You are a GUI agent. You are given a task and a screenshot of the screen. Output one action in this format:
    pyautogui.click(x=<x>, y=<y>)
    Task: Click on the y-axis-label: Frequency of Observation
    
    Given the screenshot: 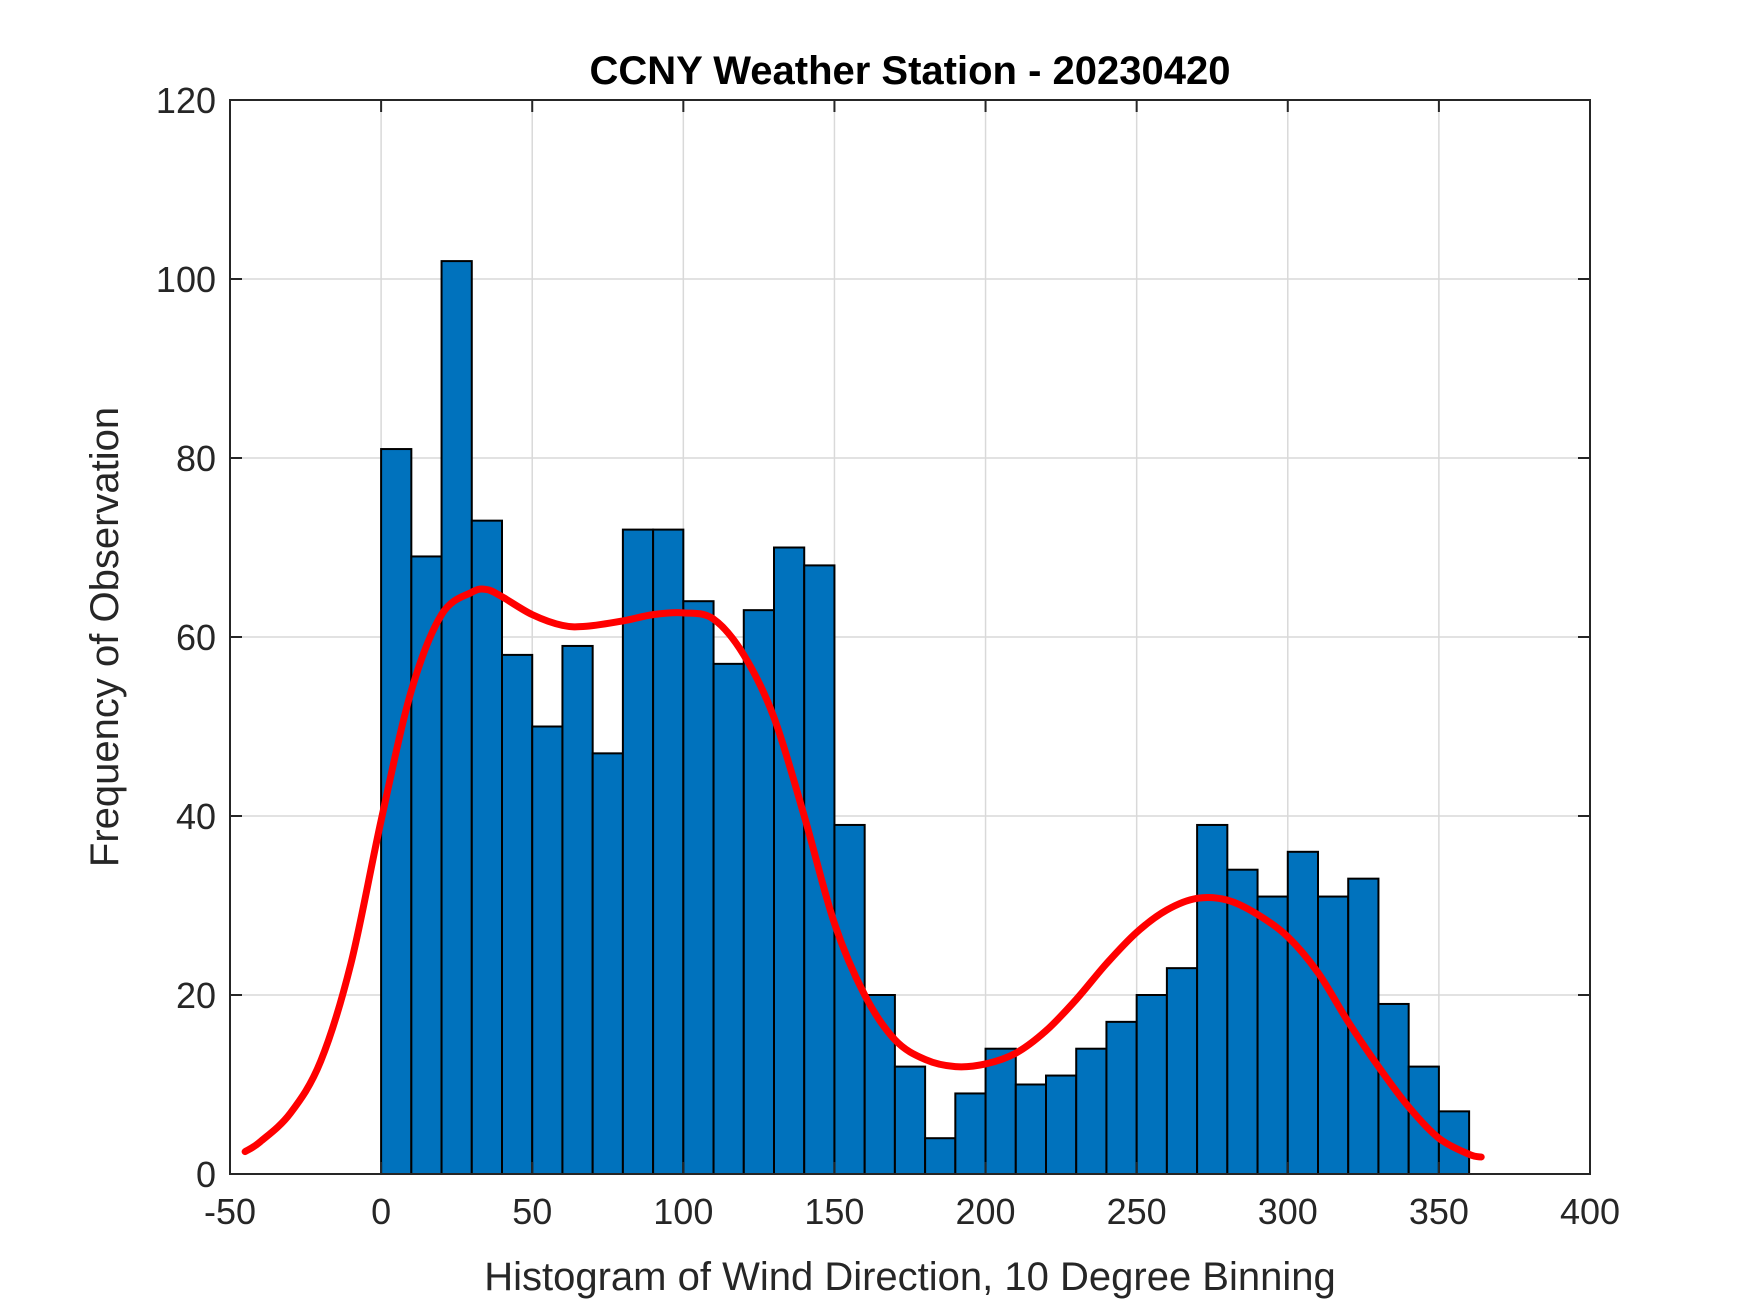 What is the action you would take?
    pyautogui.click(x=105, y=637)
    